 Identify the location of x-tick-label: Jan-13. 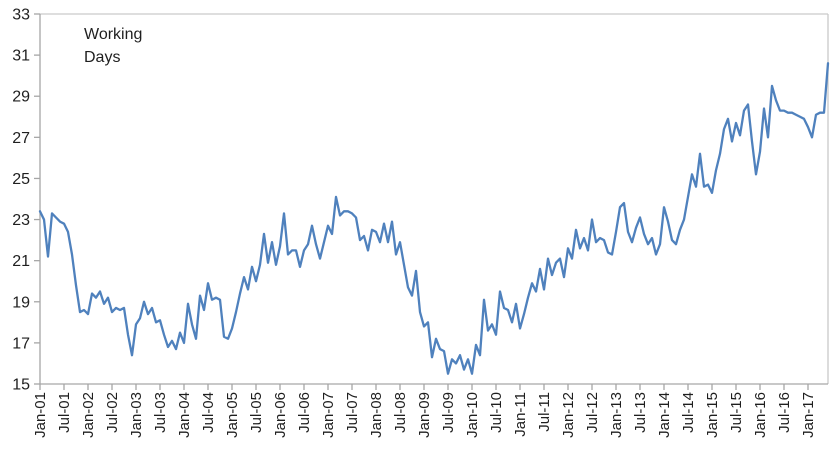
(616, 415).